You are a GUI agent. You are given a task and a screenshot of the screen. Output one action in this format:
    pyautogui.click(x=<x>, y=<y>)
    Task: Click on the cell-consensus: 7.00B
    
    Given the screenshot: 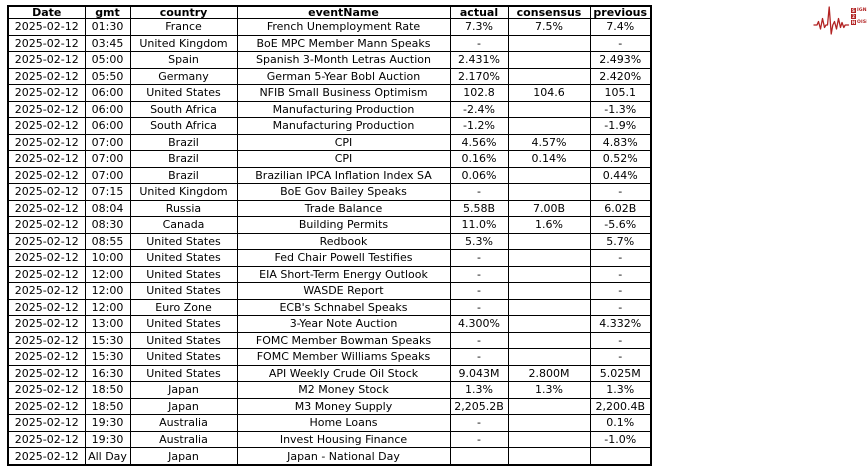 What is the action you would take?
    pyautogui.click(x=549, y=208)
    